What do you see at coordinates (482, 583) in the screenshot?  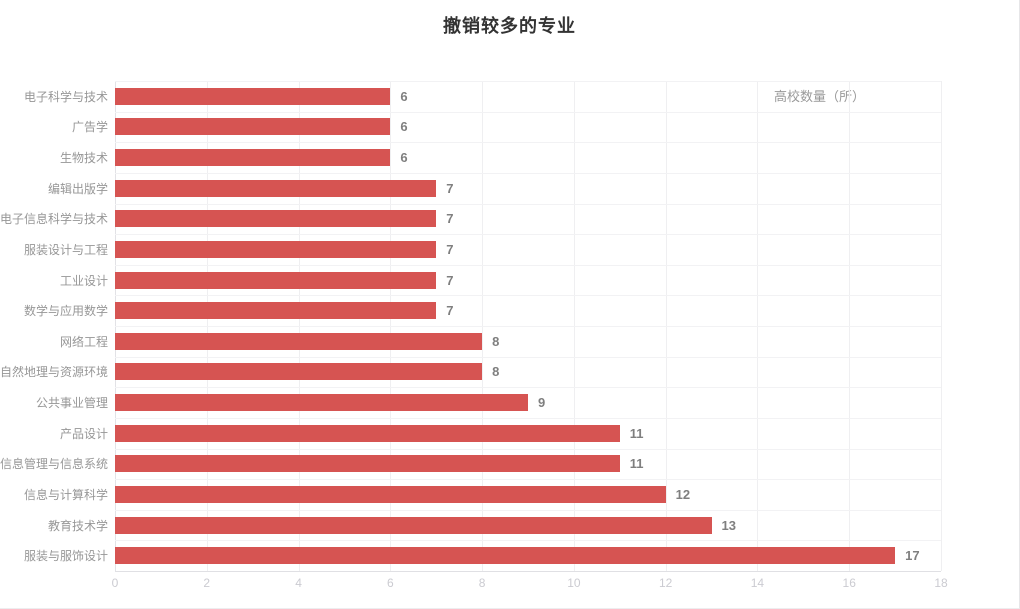 I see `x-tick-label: 8` at bounding box center [482, 583].